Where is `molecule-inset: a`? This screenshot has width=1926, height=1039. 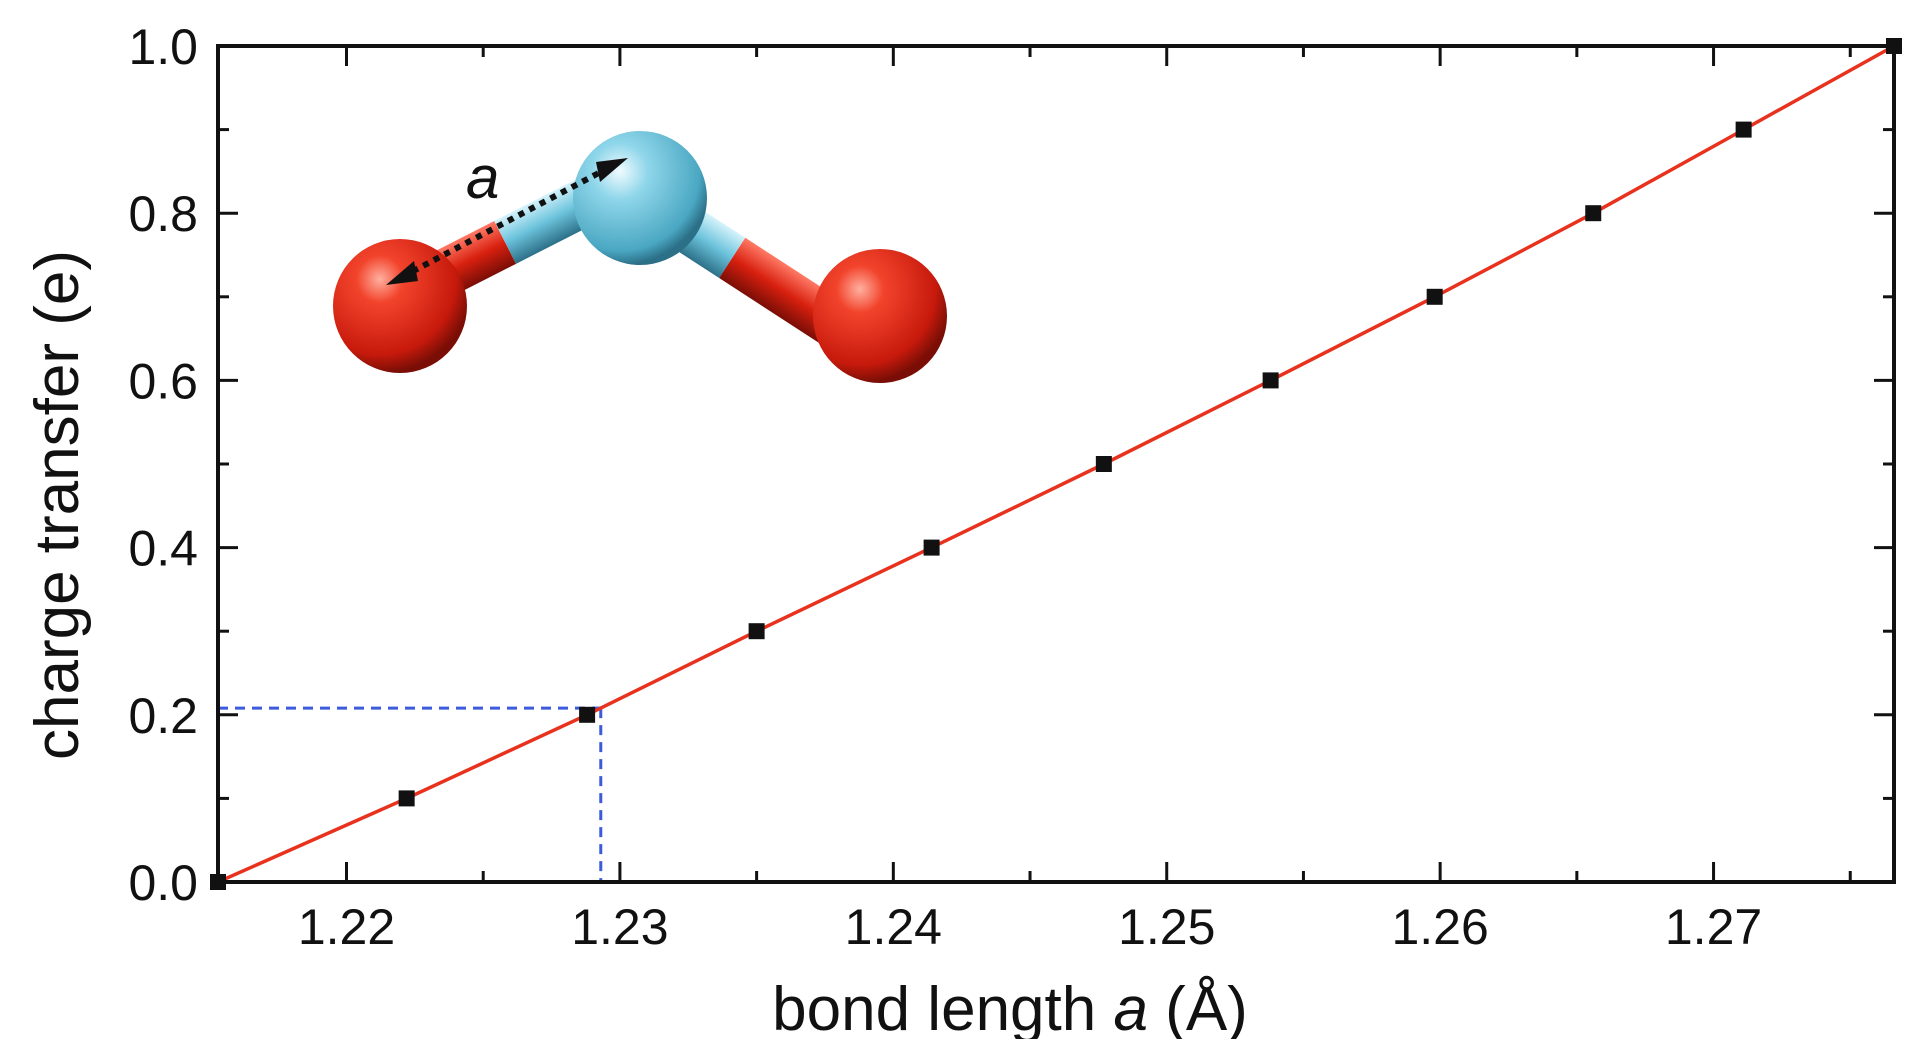
molecule-inset: a is located at coordinates (640, 257).